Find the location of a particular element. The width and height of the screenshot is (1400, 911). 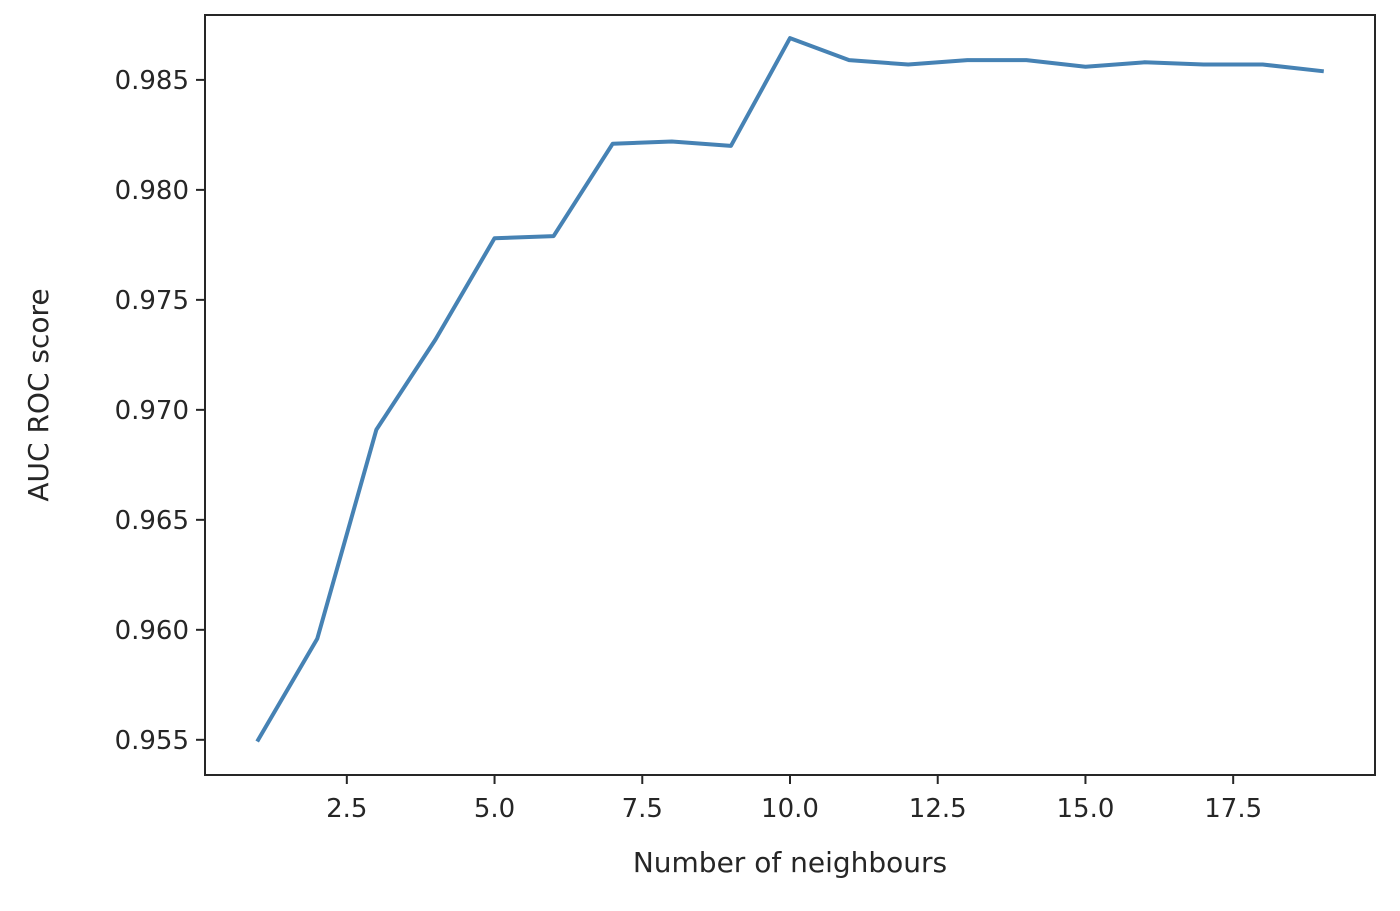

y-tick-label: 0.970 is located at coordinates (152, 411).